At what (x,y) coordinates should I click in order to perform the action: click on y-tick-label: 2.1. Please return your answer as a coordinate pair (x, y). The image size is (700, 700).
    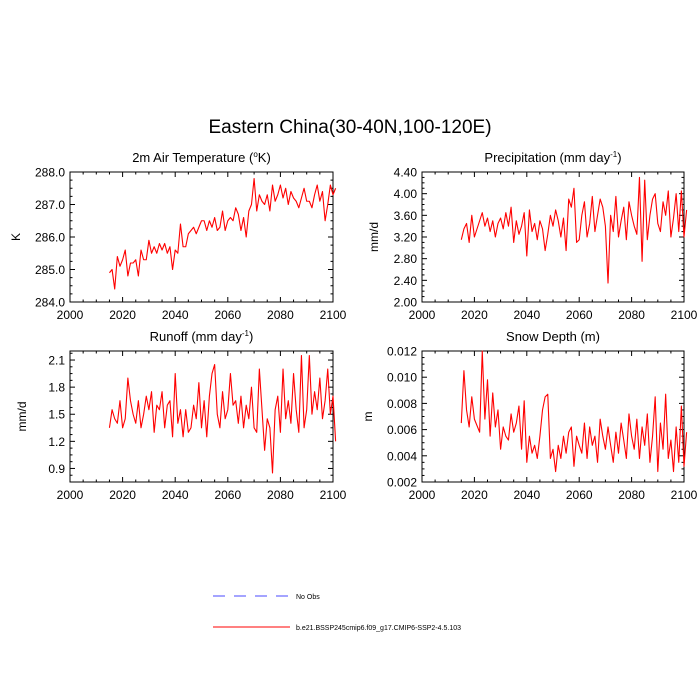
    Looking at the image, I should click on (56, 361).